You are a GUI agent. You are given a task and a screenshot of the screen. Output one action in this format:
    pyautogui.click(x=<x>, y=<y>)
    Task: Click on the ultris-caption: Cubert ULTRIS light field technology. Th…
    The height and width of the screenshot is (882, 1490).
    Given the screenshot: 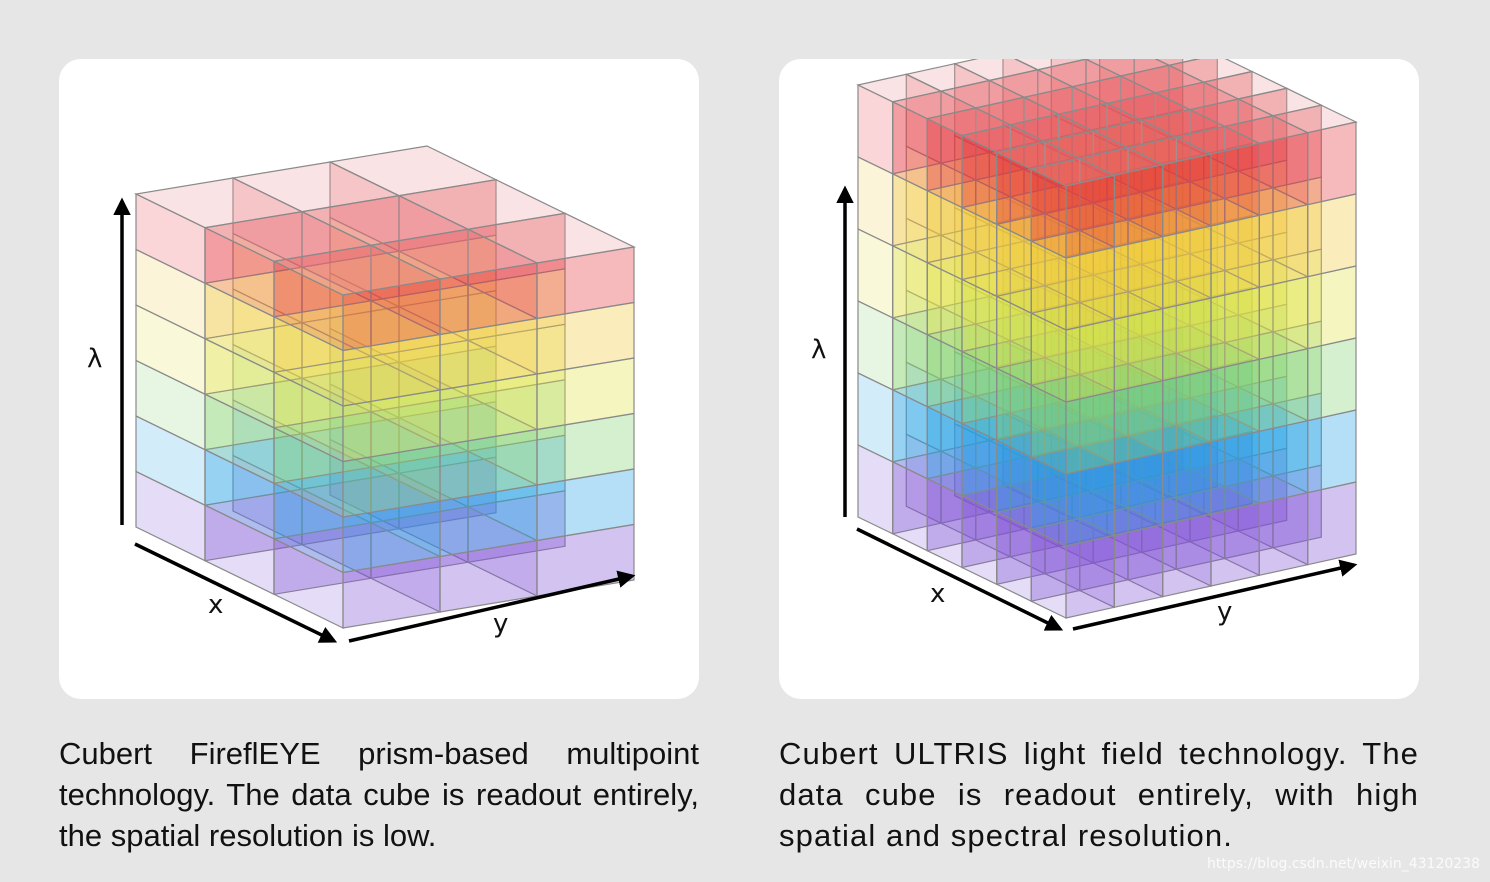 What is the action you would take?
    pyautogui.click(x=1099, y=794)
    